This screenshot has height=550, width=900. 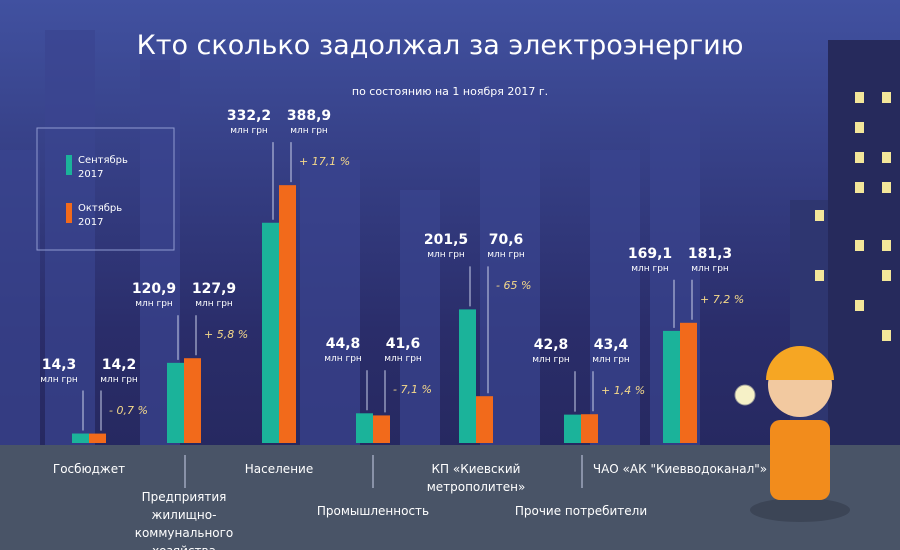 I want to click on value-label: 120,9 млн грн, so click(x=154, y=295).